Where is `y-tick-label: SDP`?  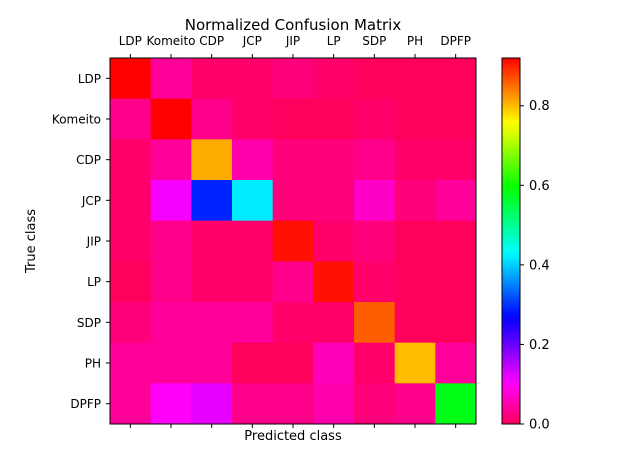
y-tick-label: SDP is located at coordinates (89, 323).